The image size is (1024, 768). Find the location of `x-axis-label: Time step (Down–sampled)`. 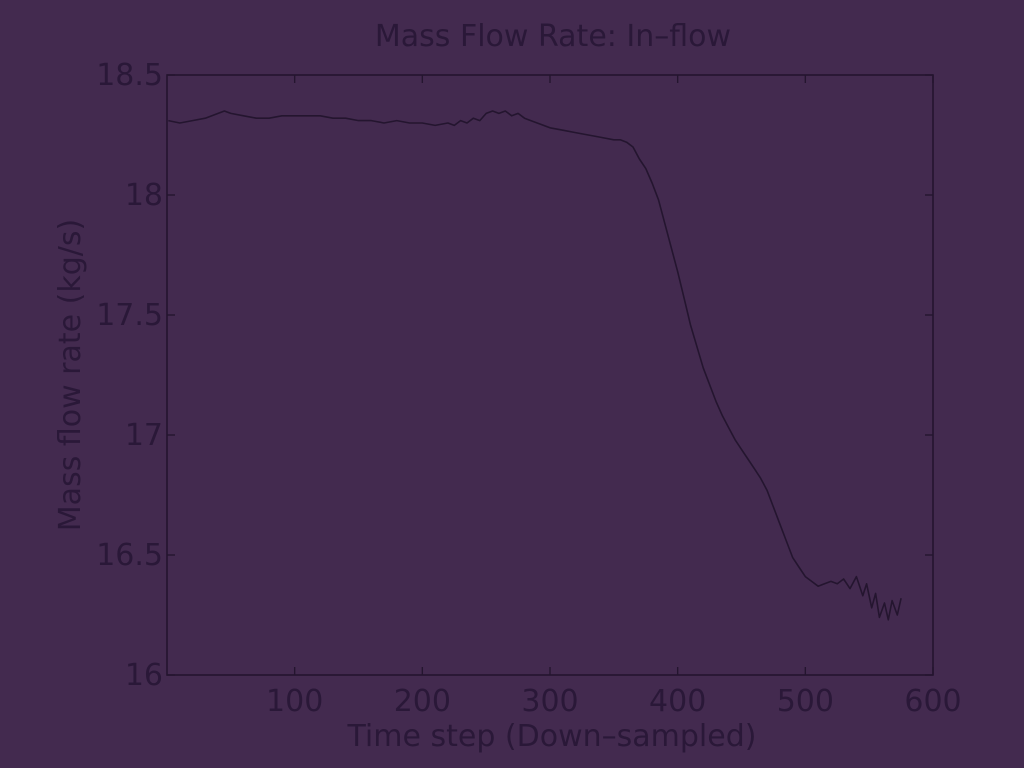

x-axis-label: Time step (Down–sampled) is located at coordinates (552, 736).